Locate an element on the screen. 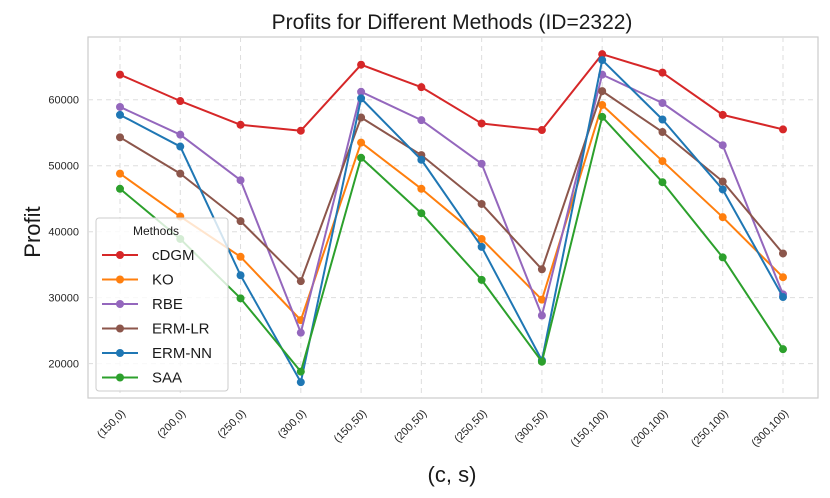  legend-item: cDGM is located at coordinates (148, 255).